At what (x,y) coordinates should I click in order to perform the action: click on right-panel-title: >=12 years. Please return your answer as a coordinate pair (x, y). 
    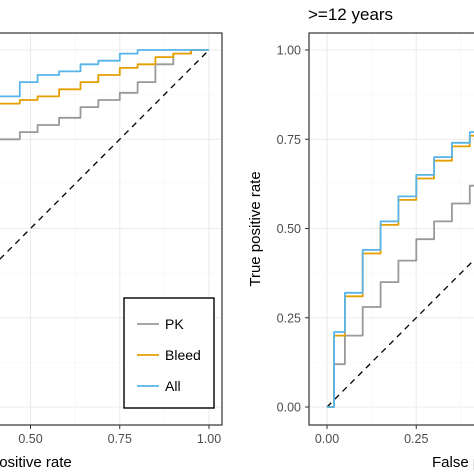
    Looking at the image, I should click on (350, 14).